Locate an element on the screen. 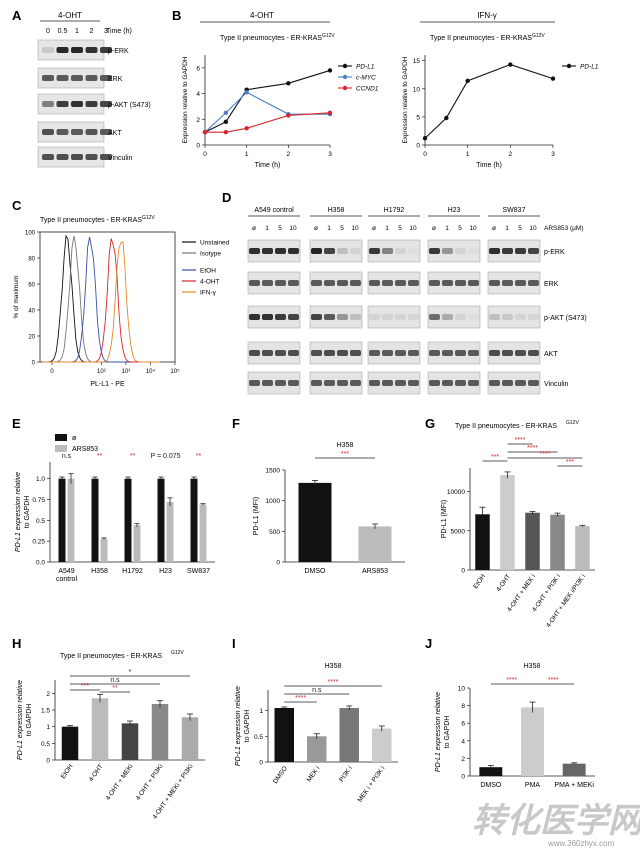  time-tick-label: 2 is located at coordinates (92, 31).